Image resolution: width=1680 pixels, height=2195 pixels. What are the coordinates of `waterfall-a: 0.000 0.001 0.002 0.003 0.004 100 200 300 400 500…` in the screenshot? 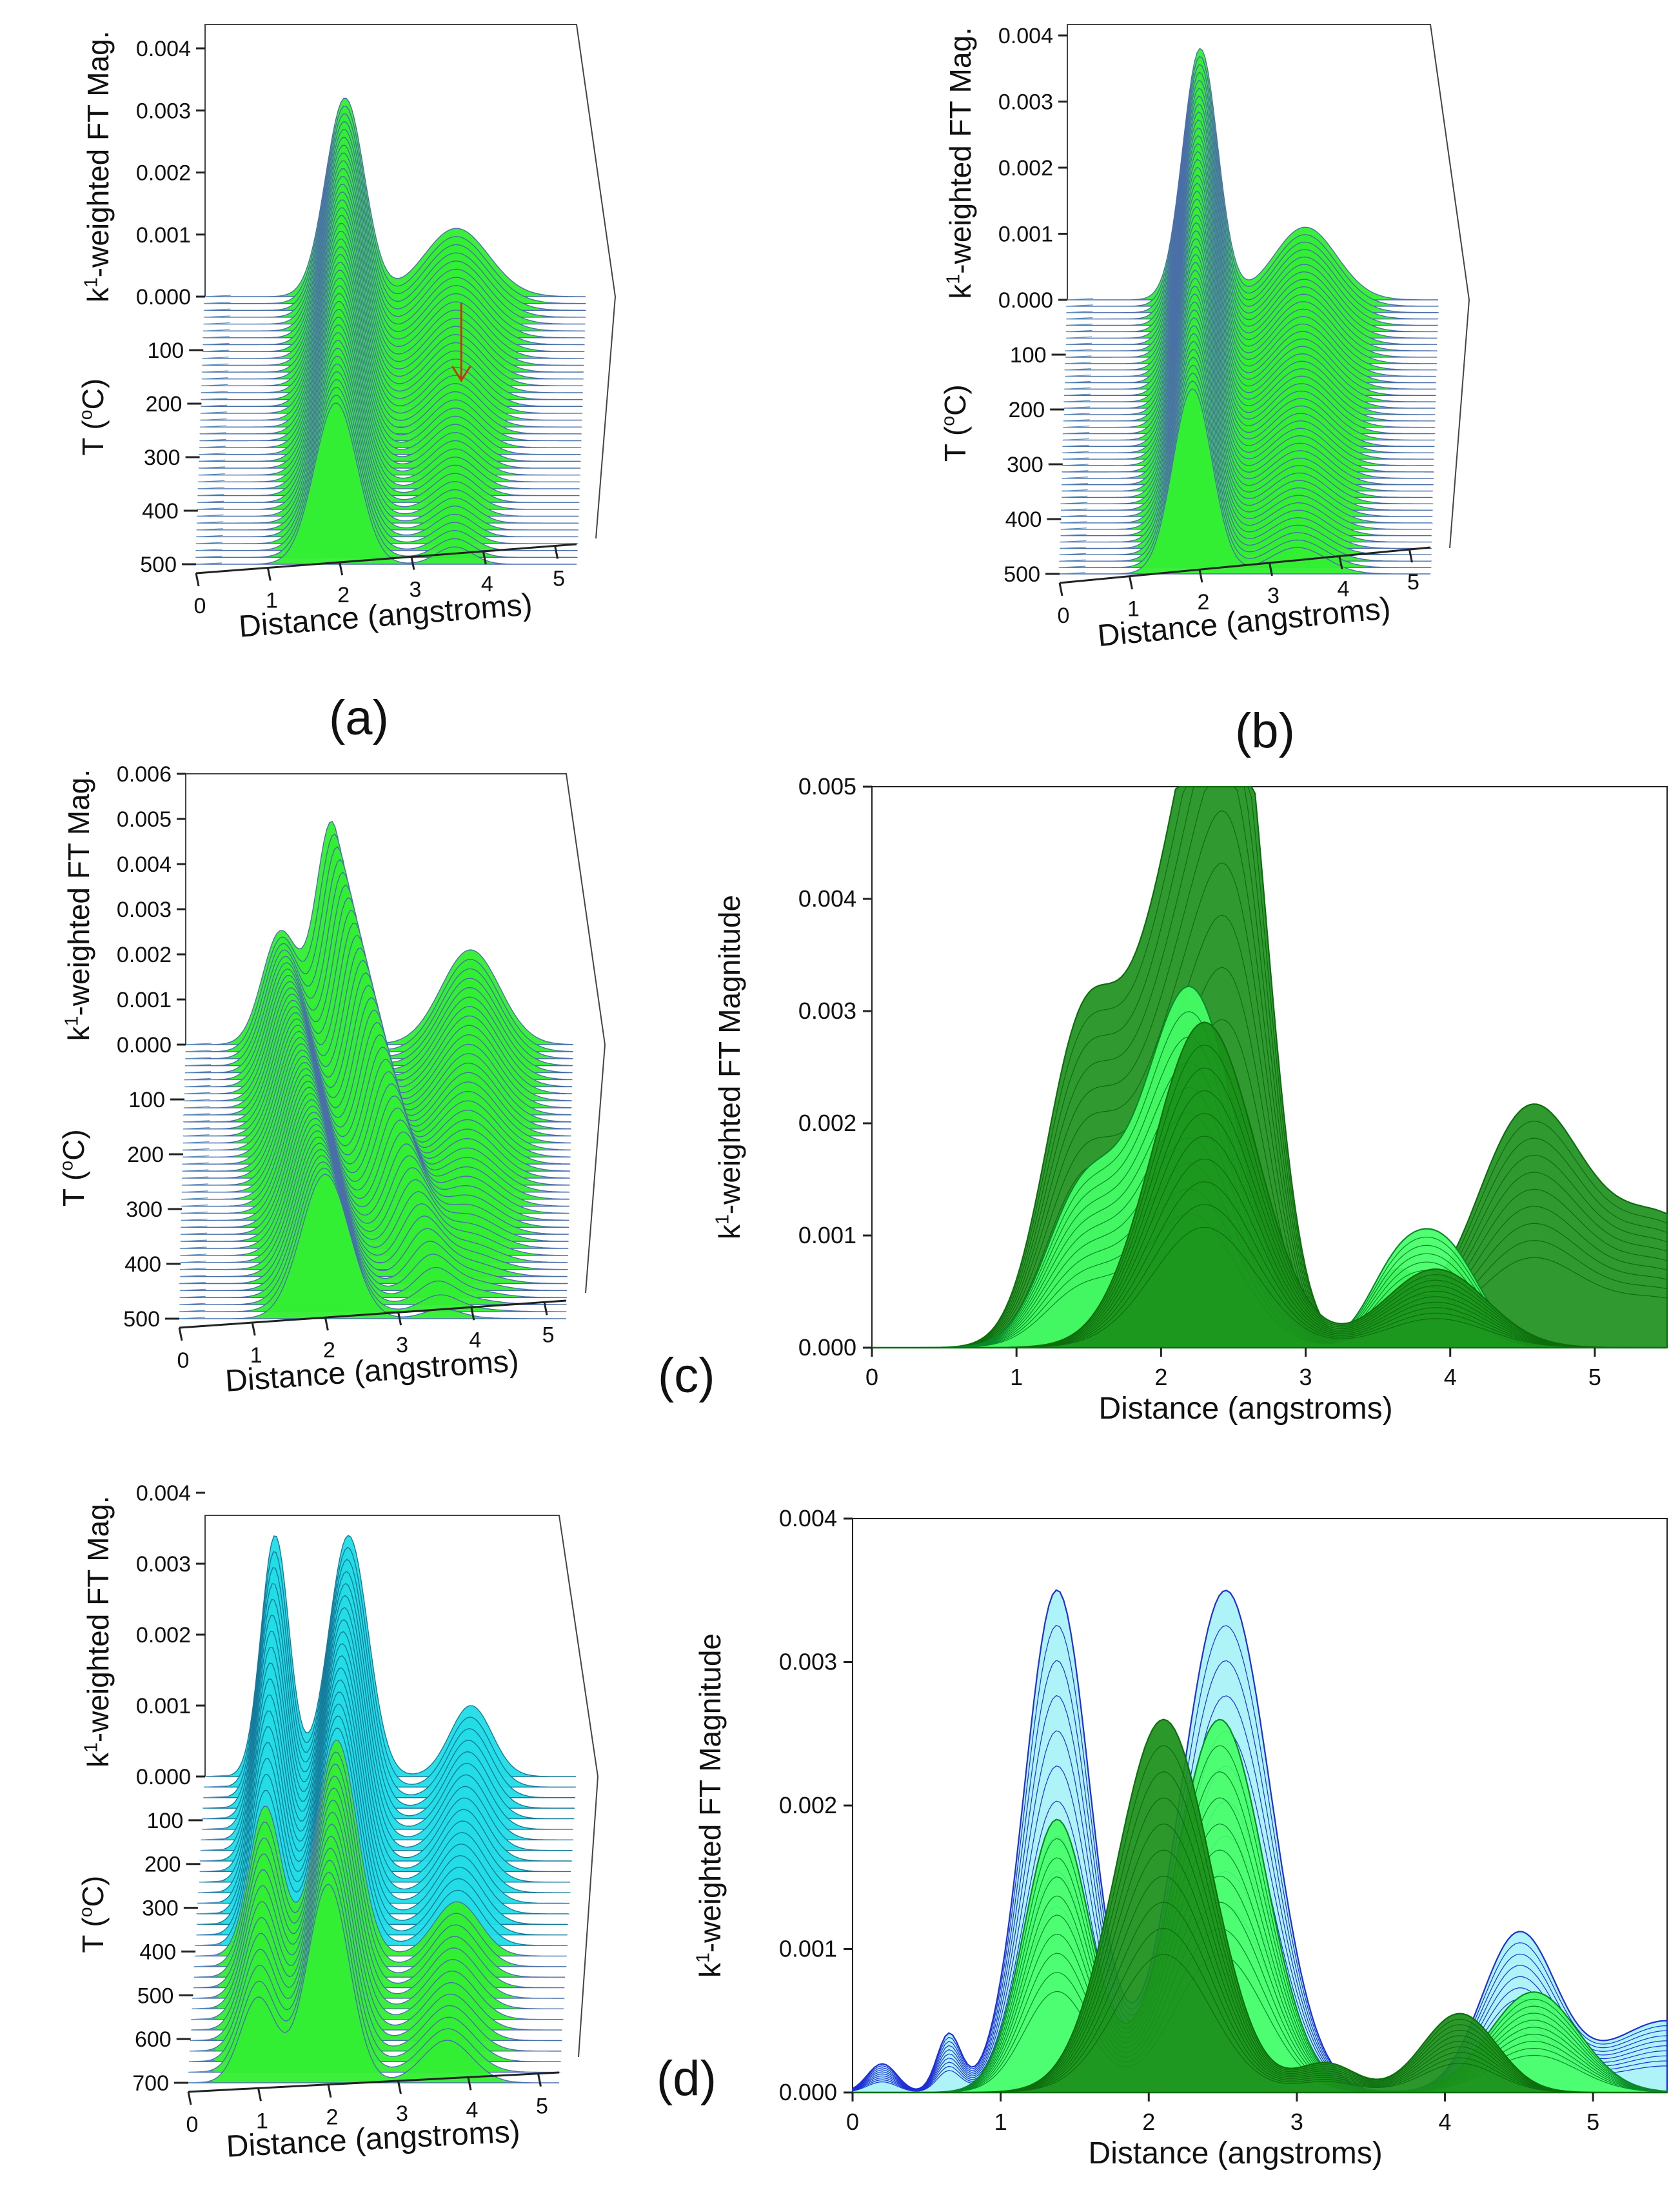 It's located at (346, 334).